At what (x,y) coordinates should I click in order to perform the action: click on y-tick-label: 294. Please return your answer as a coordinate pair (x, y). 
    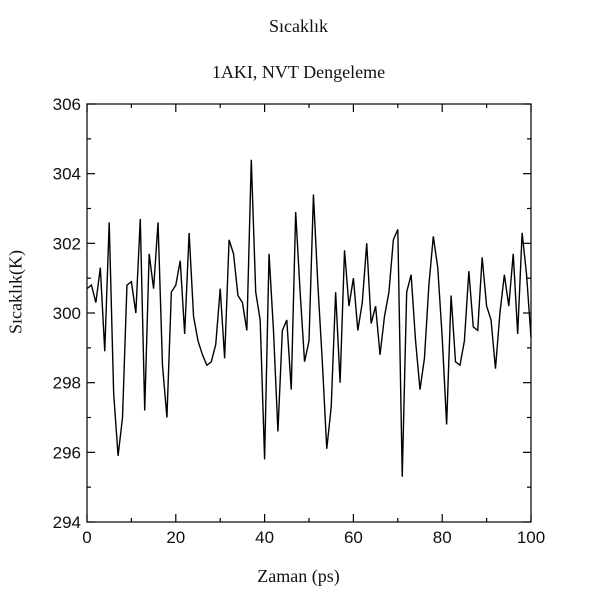
    Looking at the image, I should click on (67, 522).